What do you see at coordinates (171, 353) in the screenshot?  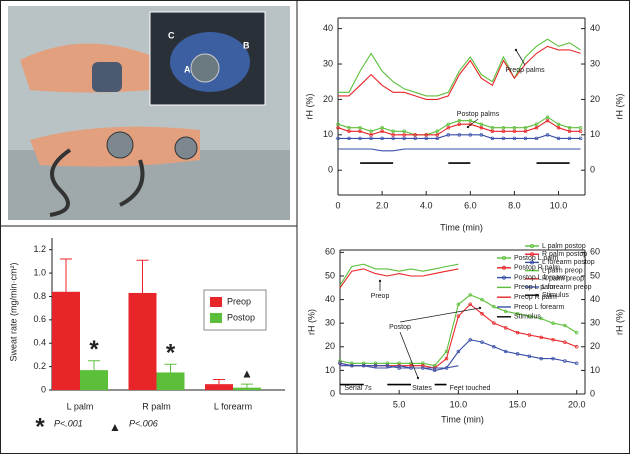 I see `significance-marker: *` at bounding box center [171, 353].